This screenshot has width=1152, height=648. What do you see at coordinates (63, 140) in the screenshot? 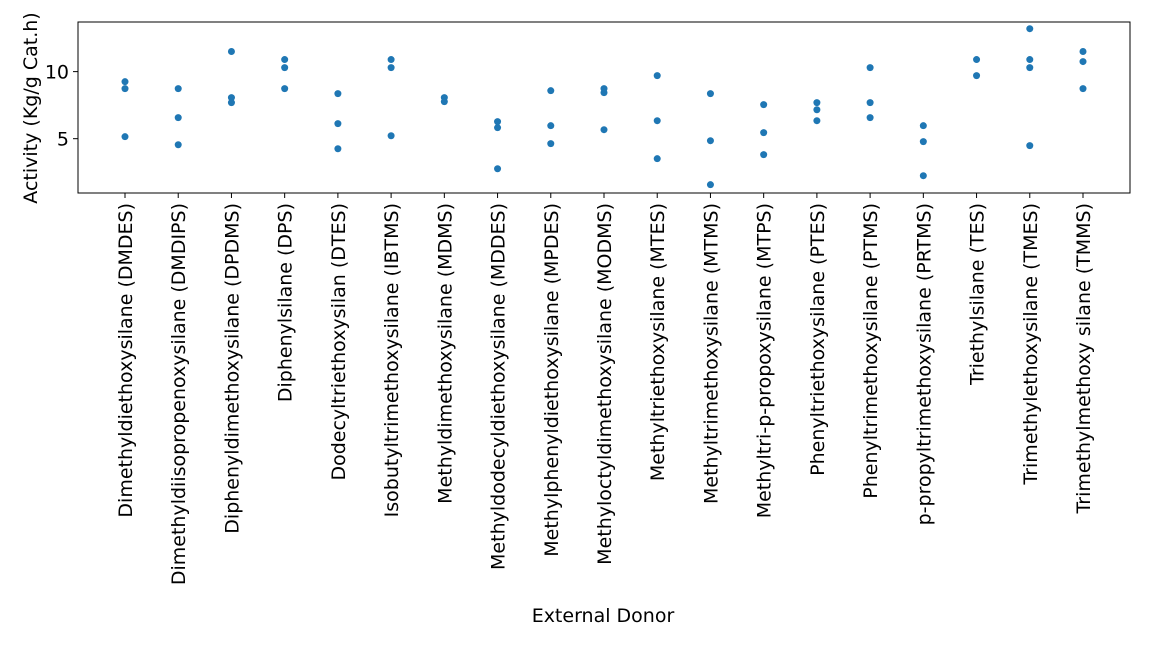
I see `y-tick-label: 5` at bounding box center [63, 140].